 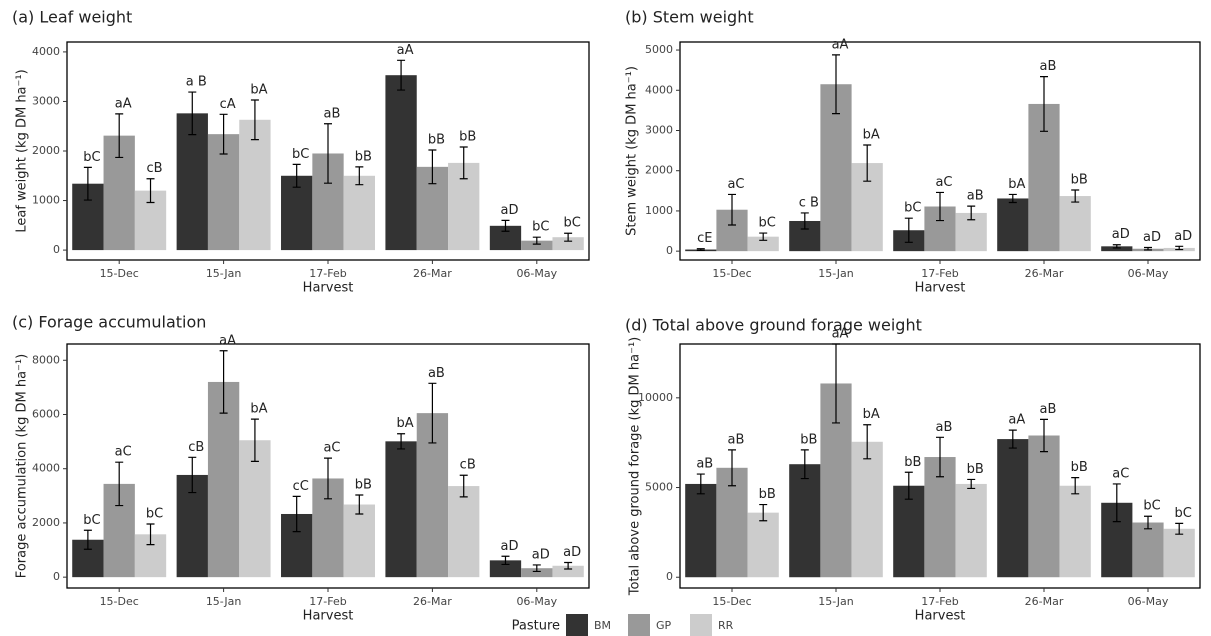 I want to click on legend-label: BM, so click(x=602, y=625).